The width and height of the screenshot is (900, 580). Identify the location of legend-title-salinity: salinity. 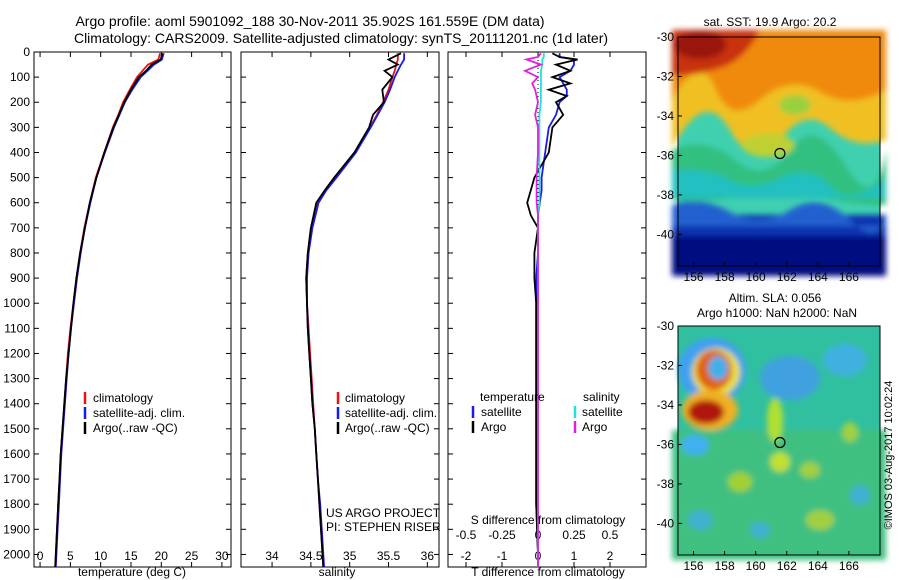
(601, 397).